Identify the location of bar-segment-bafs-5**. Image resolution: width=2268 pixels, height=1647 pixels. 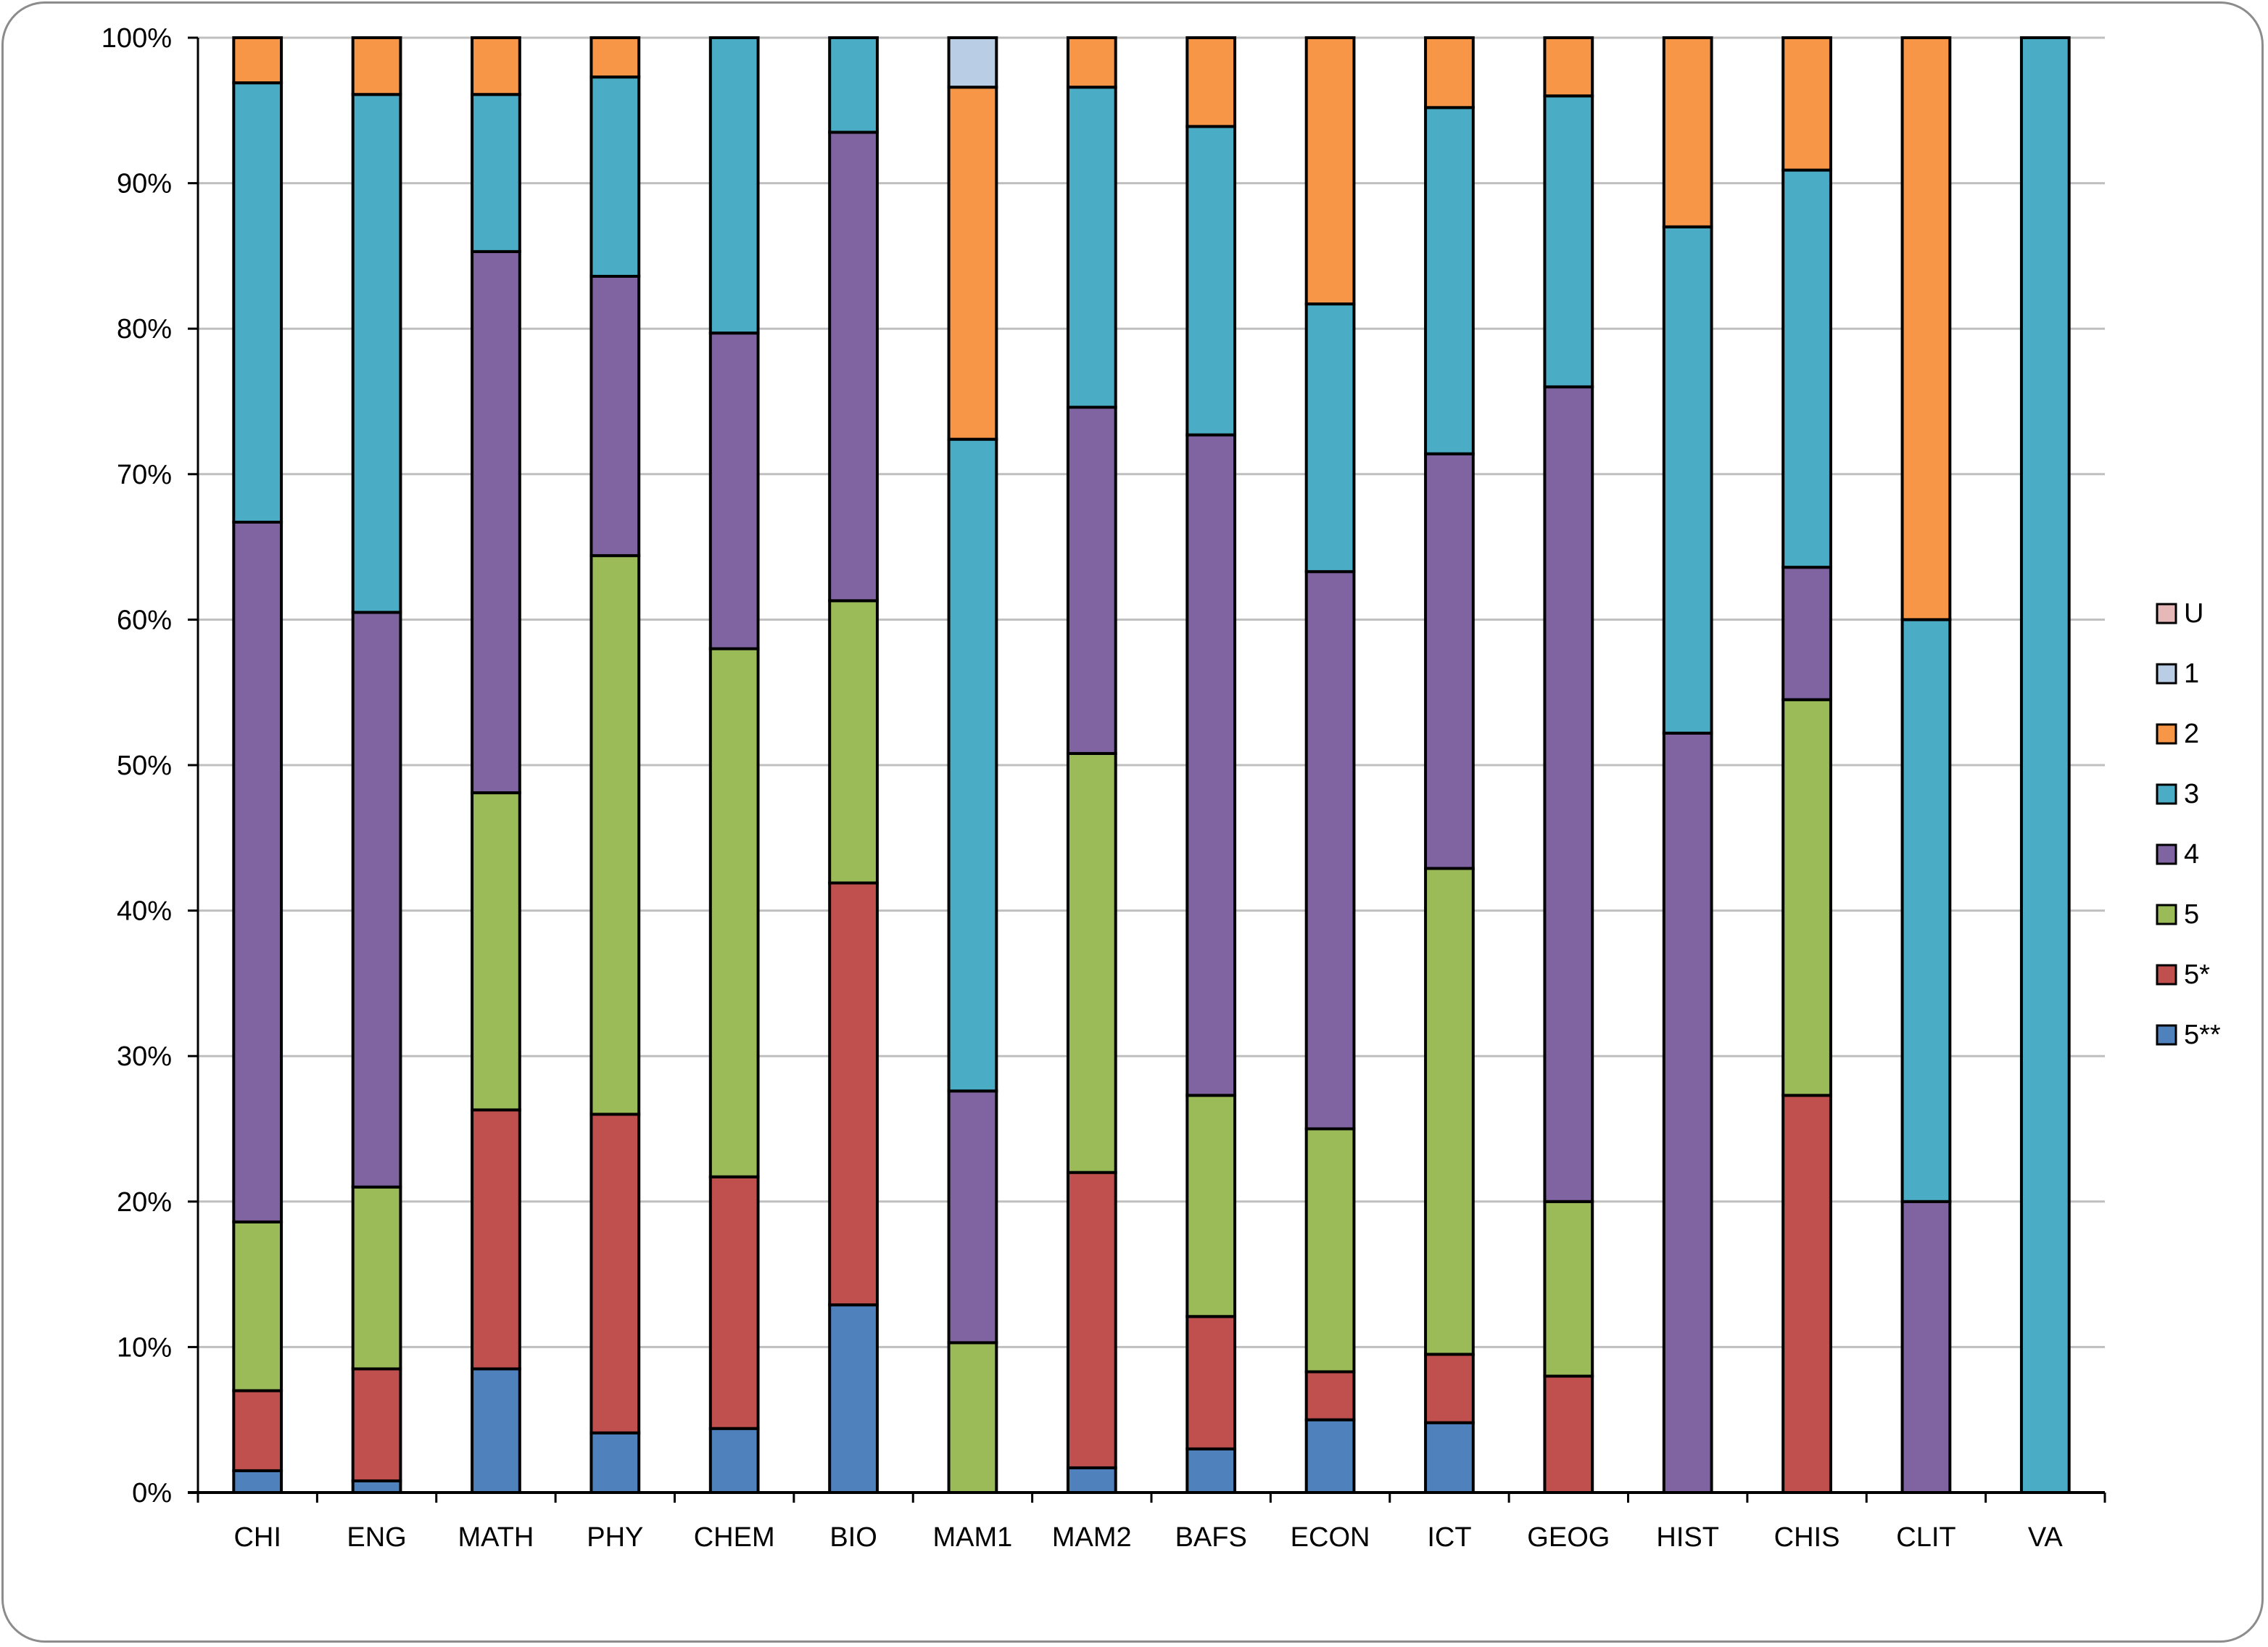
(1211, 1470).